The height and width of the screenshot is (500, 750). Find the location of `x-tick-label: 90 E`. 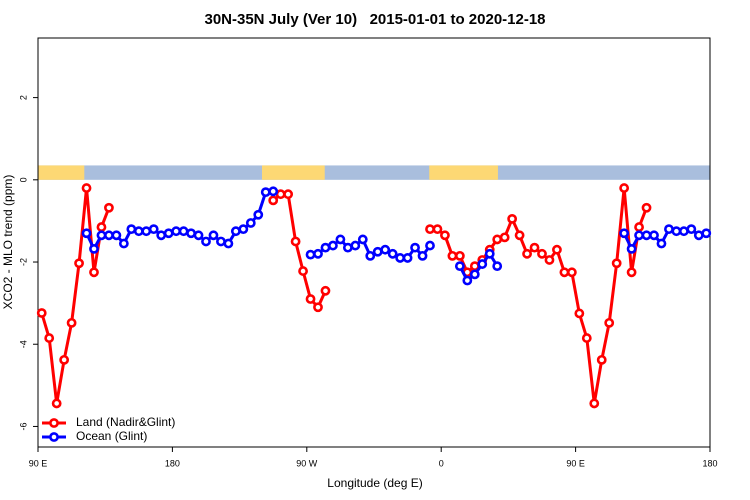

x-tick-label: 90 E is located at coordinates (38, 463).